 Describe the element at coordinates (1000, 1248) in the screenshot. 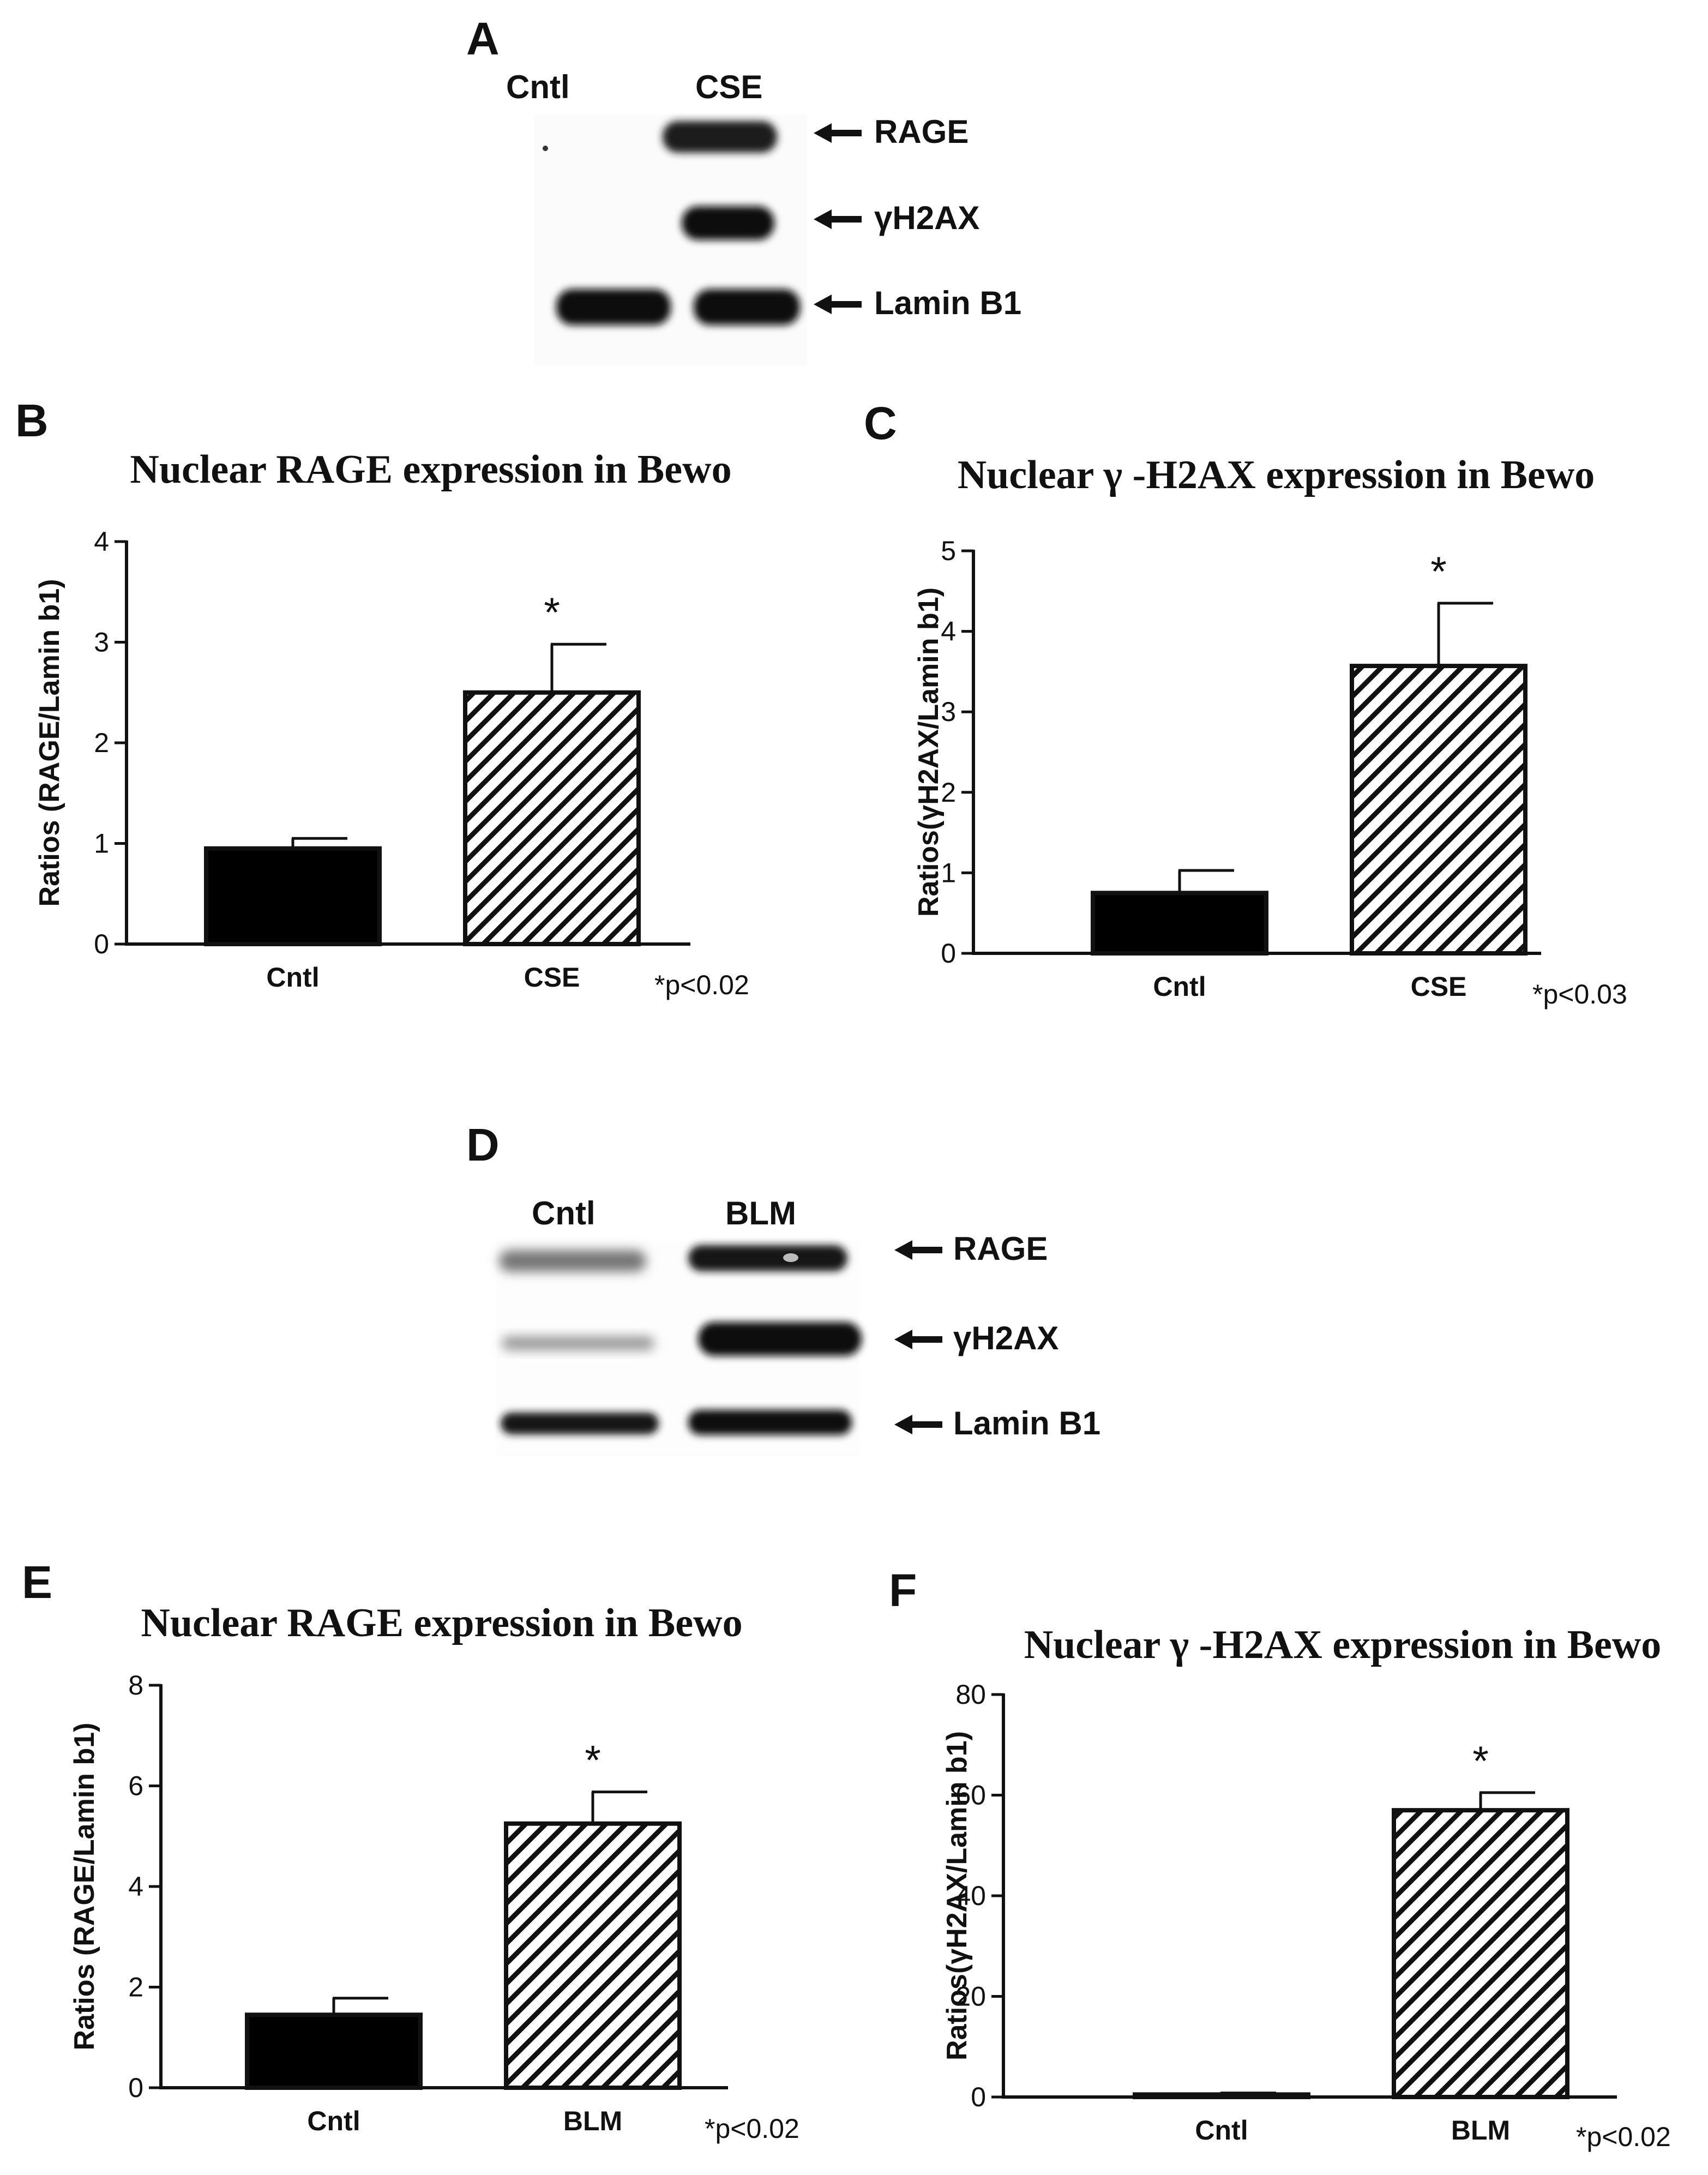

I see `blot-d-label-rage: RAGE` at that location.